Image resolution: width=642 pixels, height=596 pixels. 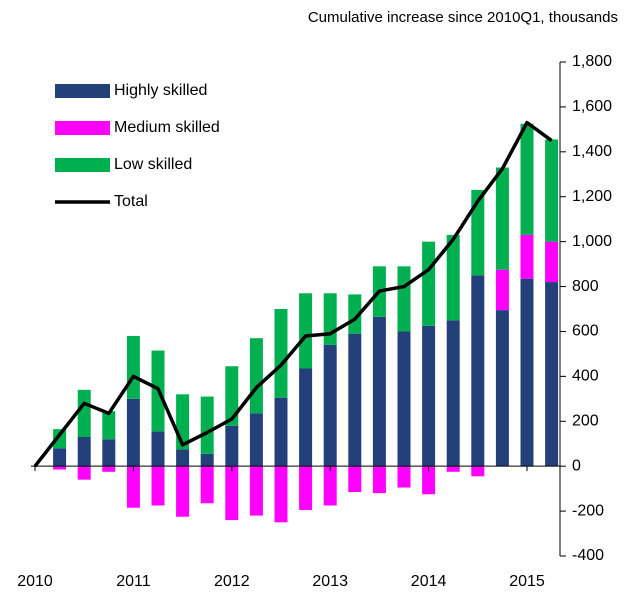 I want to click on legend-label: Medium skilled, so click(x=167, y=127).